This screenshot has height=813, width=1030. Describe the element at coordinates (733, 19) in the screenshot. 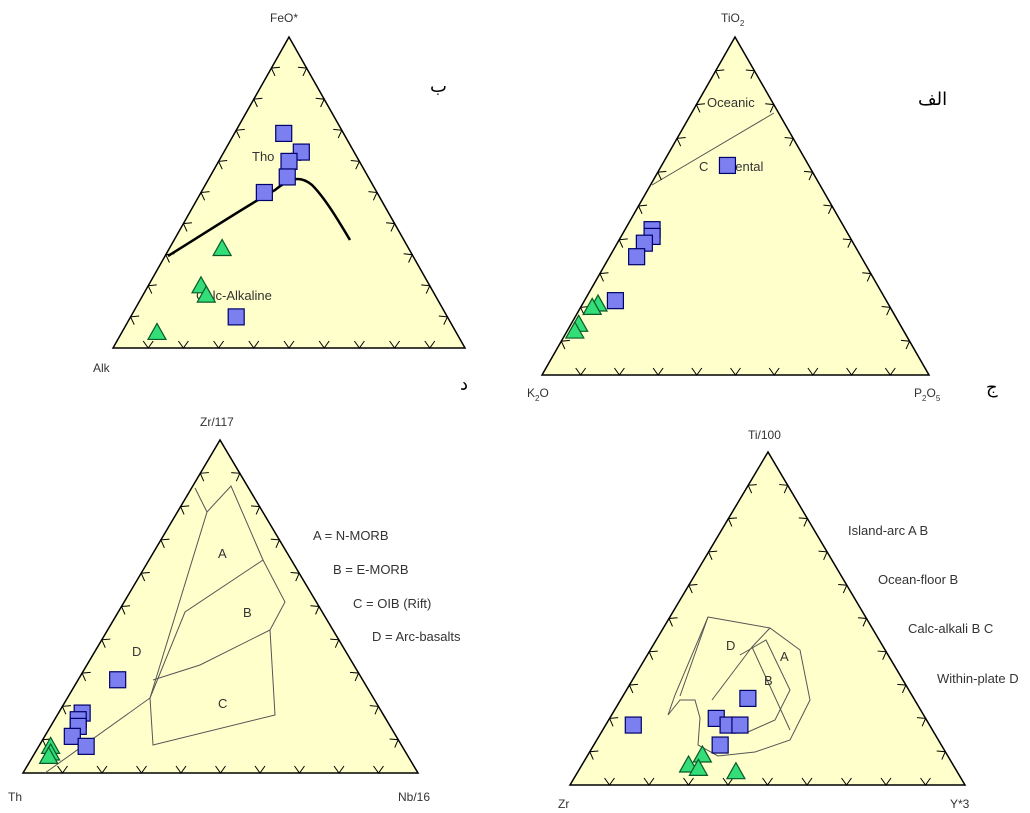

I see `vertex-top-label: TiO2` at that location.